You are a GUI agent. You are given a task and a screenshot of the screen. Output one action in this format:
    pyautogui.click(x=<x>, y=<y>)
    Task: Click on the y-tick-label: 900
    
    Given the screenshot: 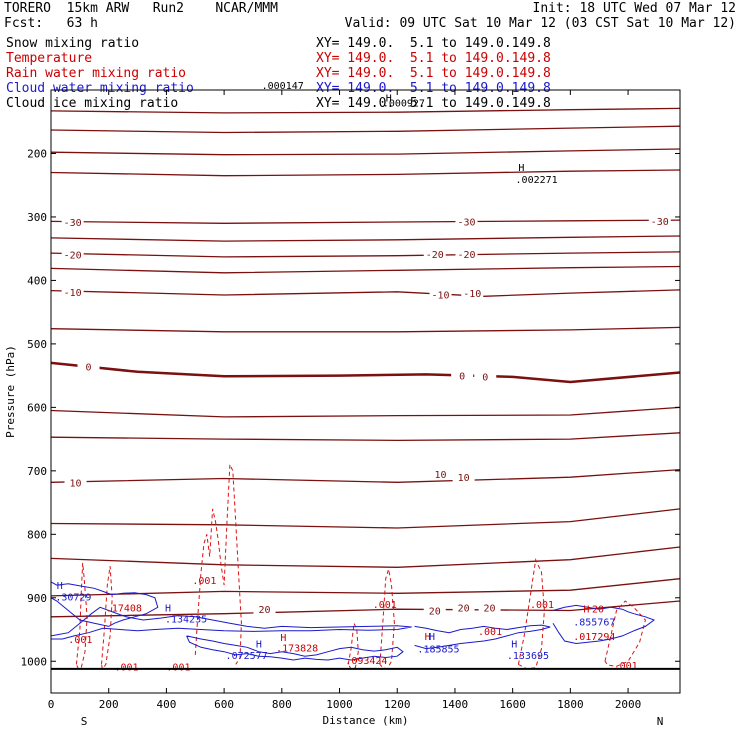 What is the action you would take?
    pyautogui.click(x=37, y=598)
    